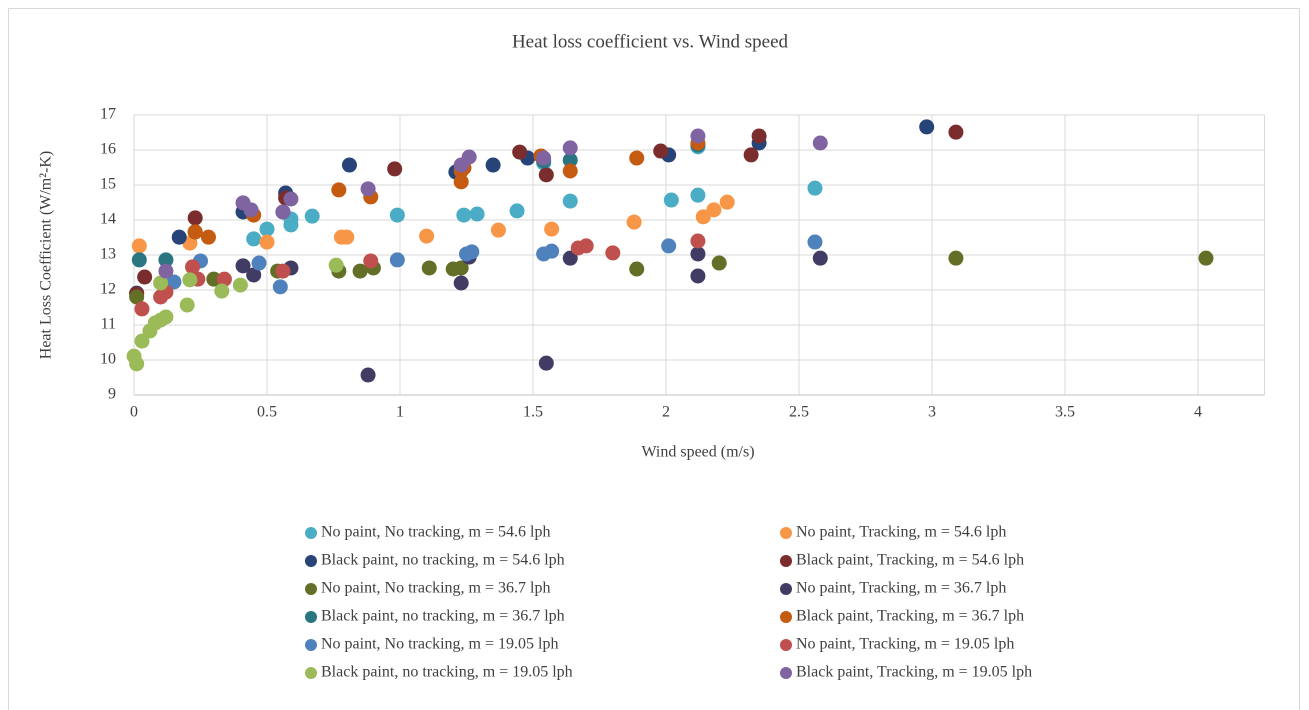  What do you see at coordinates (108, 254) in the screenshot?
I see `y-tick-label: 13` at bounding box center [108, 254].